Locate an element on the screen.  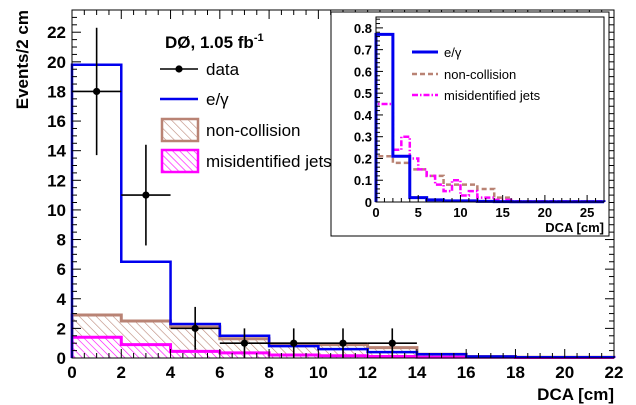
x-tick-label: 10 is located at coordinates (318, 372).